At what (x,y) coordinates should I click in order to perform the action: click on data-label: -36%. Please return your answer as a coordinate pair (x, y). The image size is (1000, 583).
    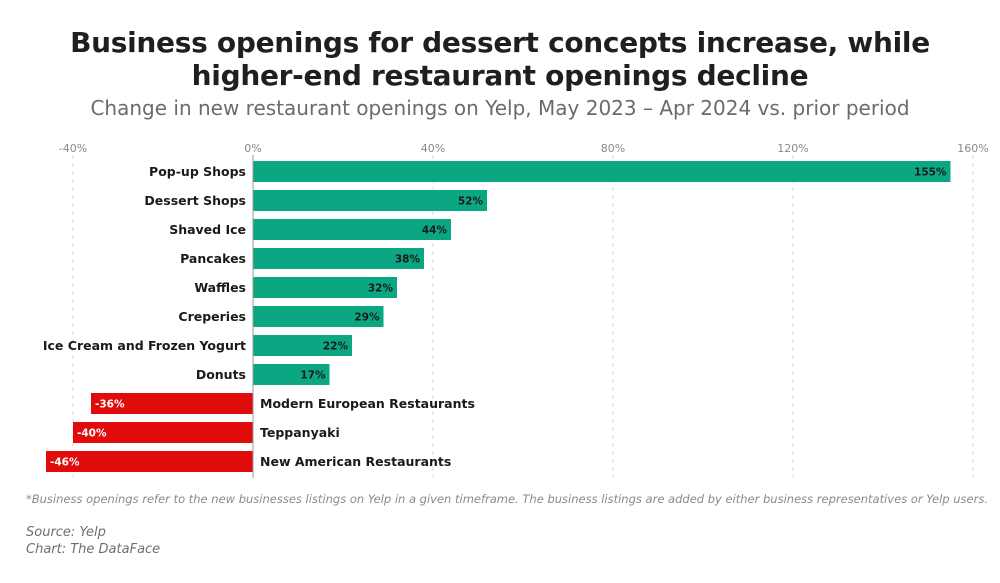
    Looking at the image, I should click on (110, 405).